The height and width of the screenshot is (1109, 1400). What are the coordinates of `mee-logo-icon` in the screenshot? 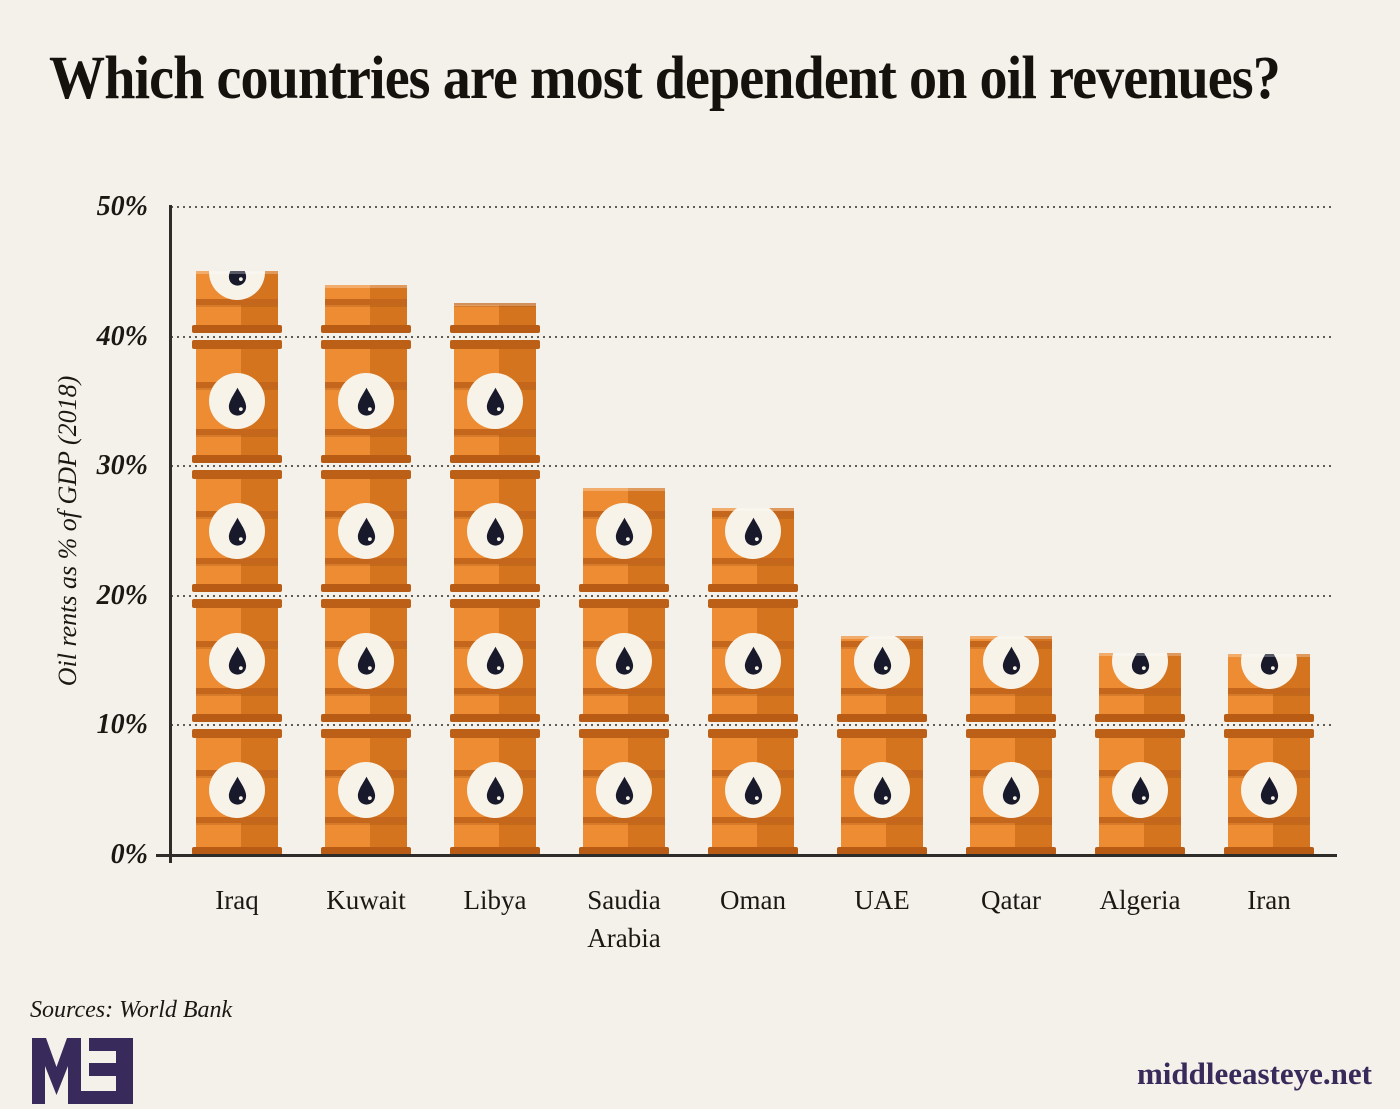 It's located at (82, 1071).